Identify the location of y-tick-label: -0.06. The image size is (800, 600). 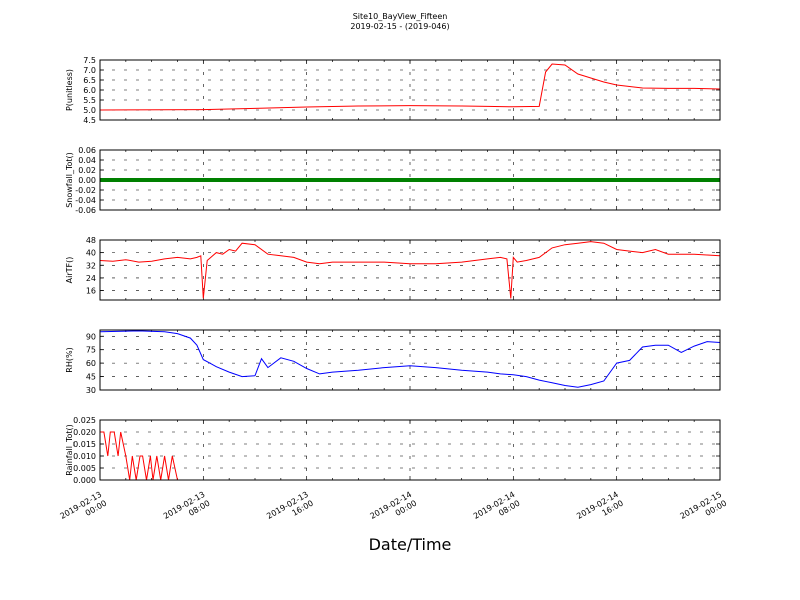
(85, 210).